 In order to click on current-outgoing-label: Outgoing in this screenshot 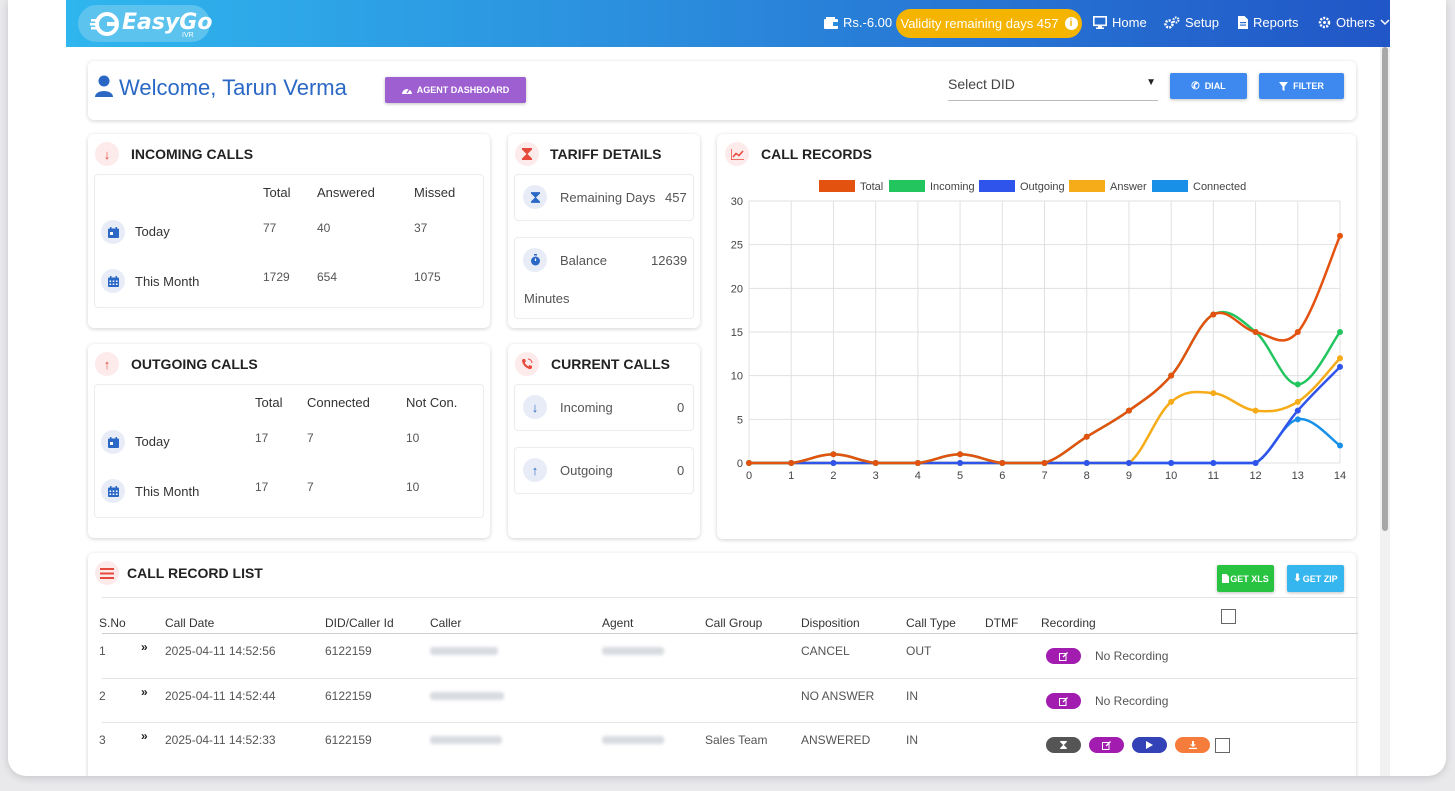, I will do `click(586, 470)`.